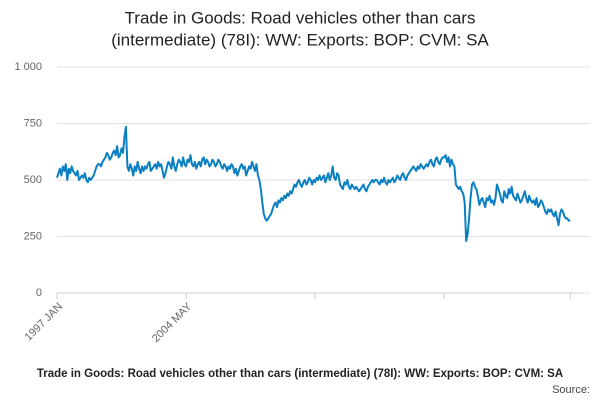 This screenshot has height=400, width=600. What do you see at coordinates (33, 123) in the screenshot?
I see `y-tick-label: 750` at bounding box center [33, 123].